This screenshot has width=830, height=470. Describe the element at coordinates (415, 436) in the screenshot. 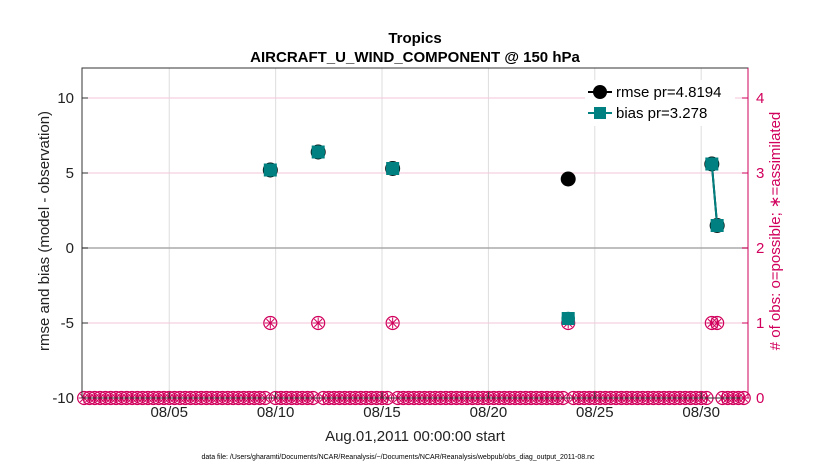

I see `x-axis-label: Aug.01,2011 00:00:00 start` at that location.